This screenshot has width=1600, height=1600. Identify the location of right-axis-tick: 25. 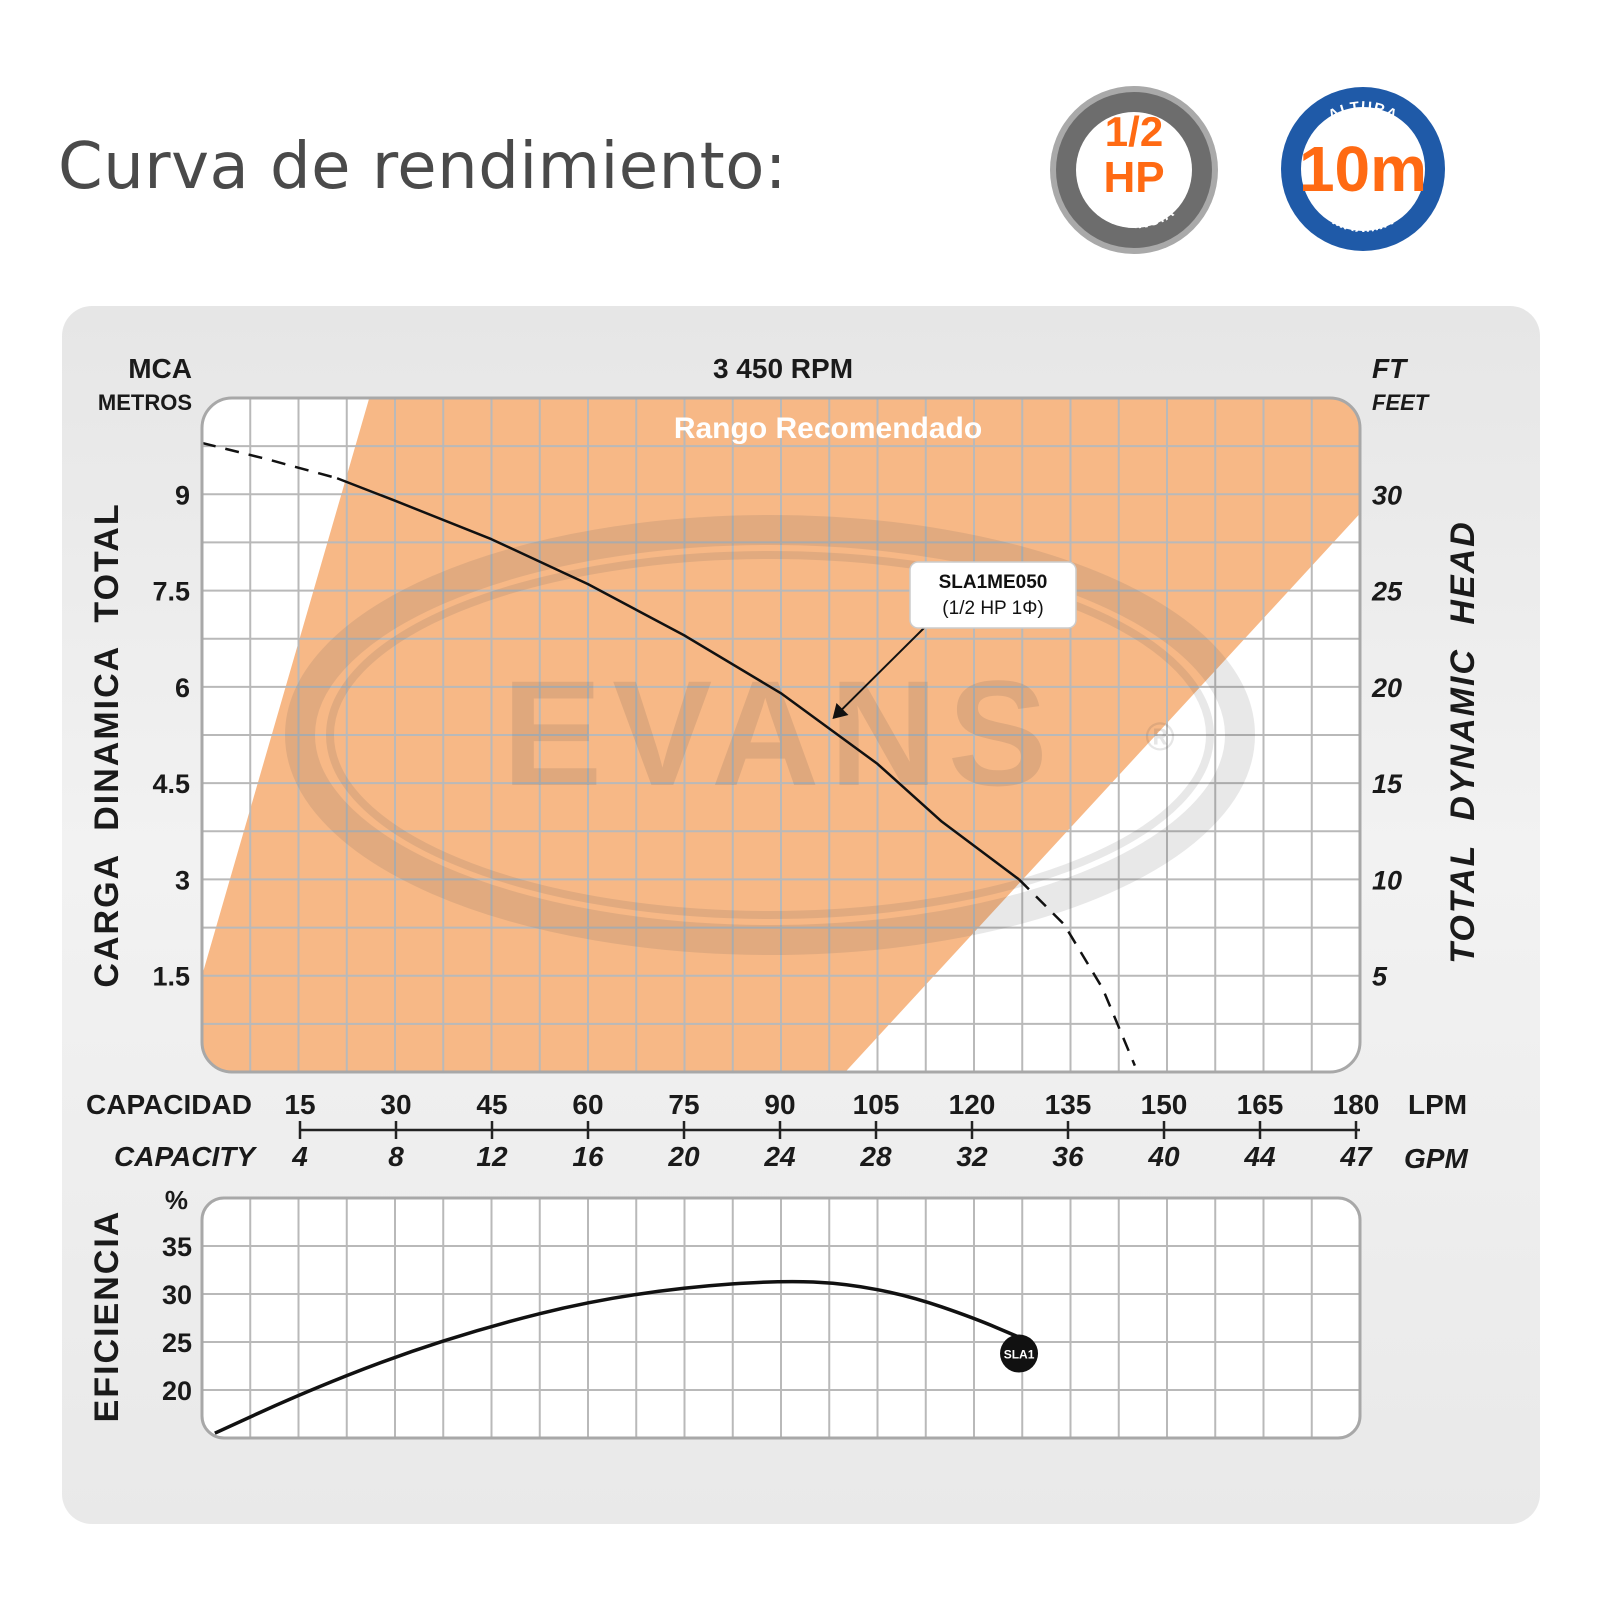
(1387, 592).